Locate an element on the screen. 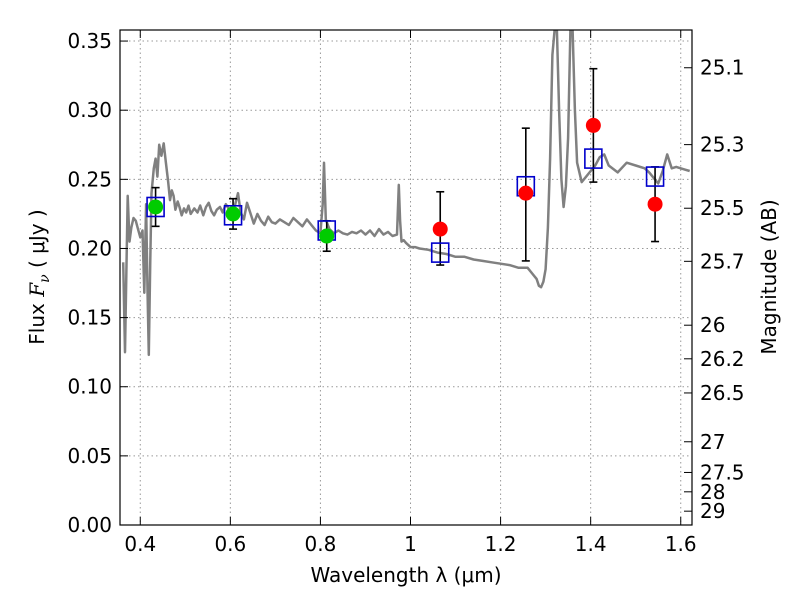  y-tick-labels: 0.00 0.05 0.10 0.15 0.20 0.25 0.30 0.35 is located at coordinates (89, 283).